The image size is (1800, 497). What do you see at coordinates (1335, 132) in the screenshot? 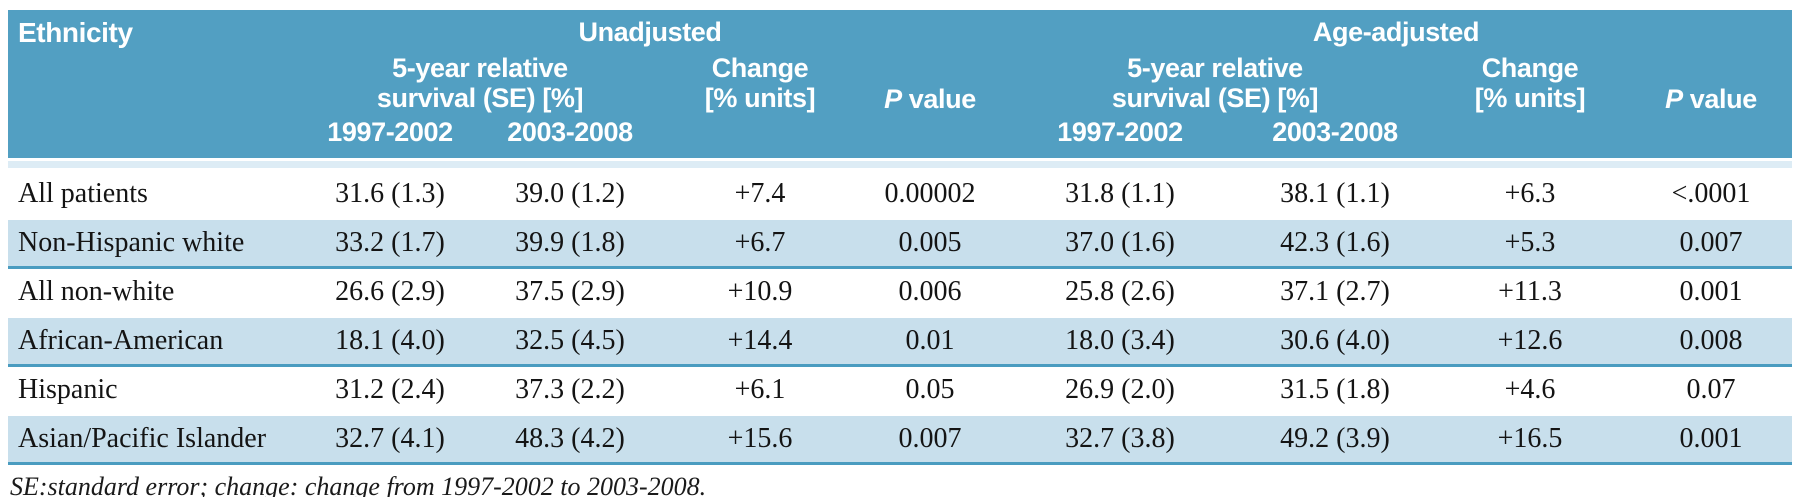
I see `col-header-ageadjusted-period2: 2003-2008` at bounding box center [1335, 132].